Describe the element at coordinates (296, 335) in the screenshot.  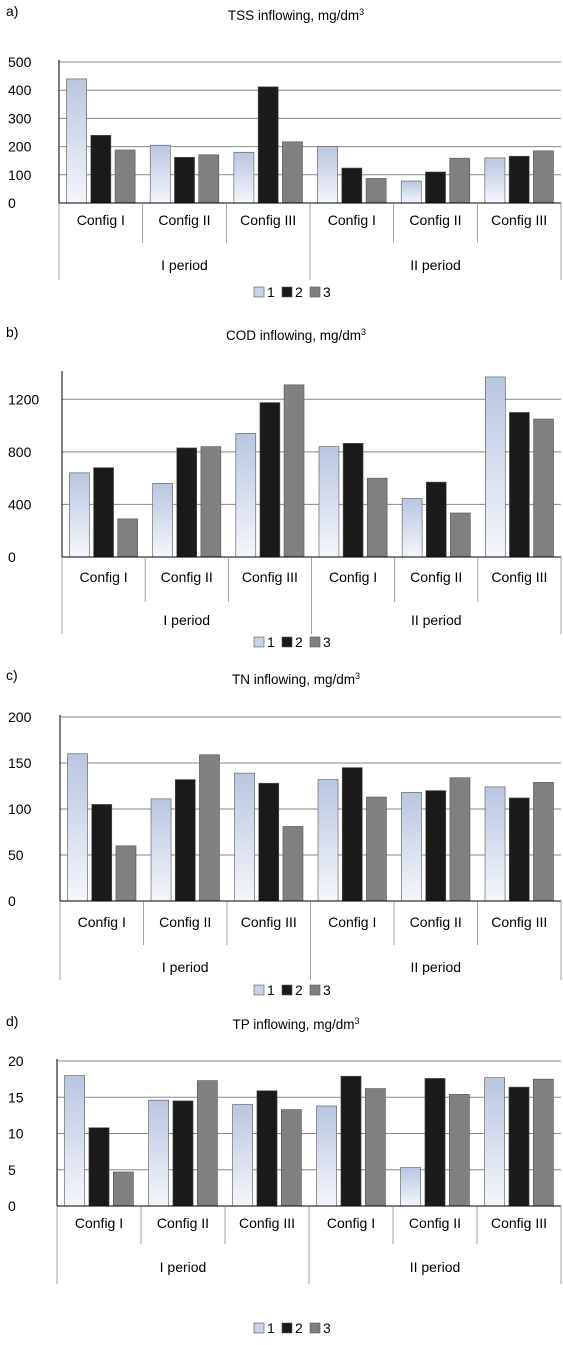
I see `chart-title: COD inflowing, mg/dm3` at that location.